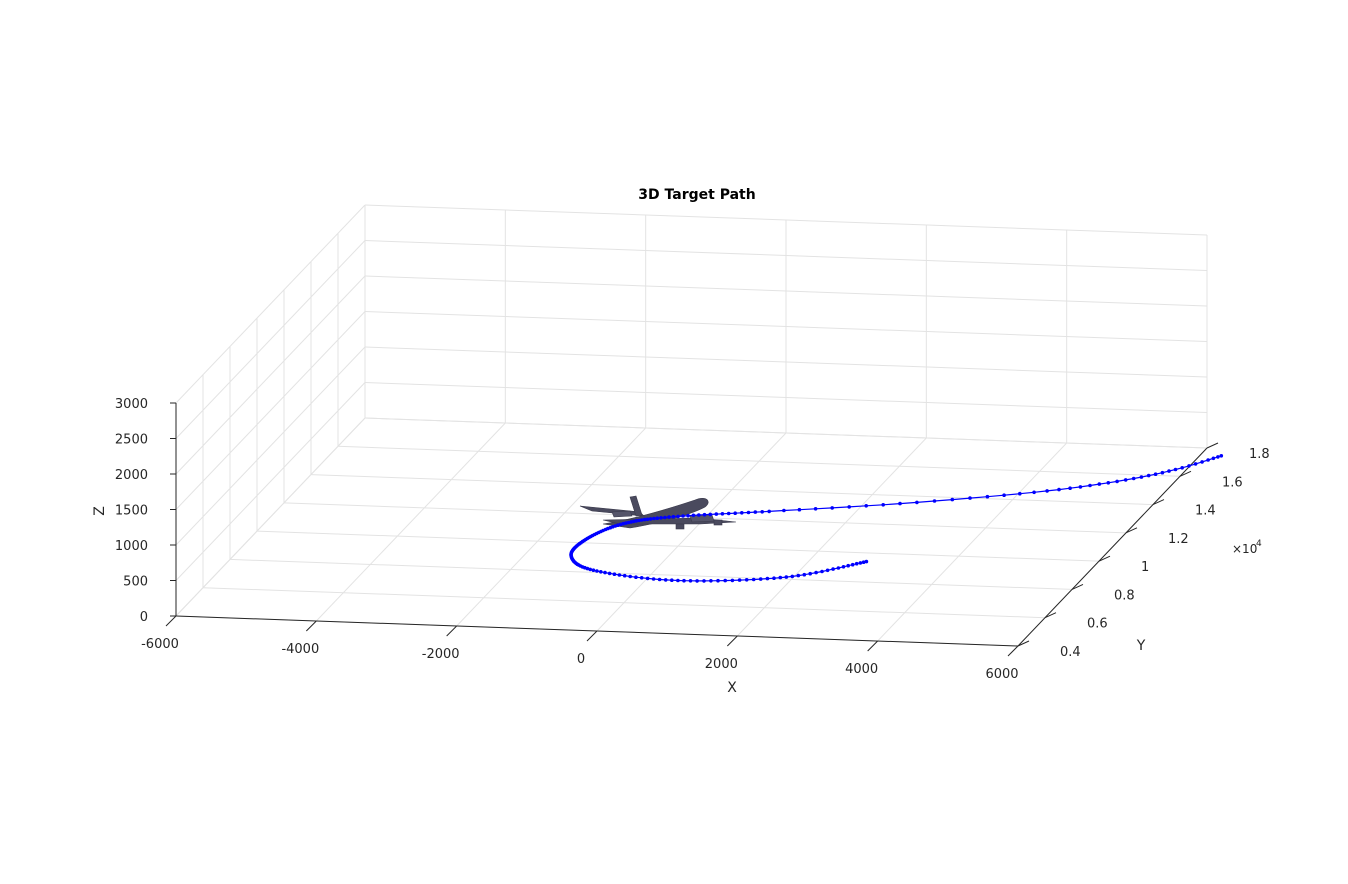  What do you see at coordinates (160, 644) in the screenshot?
I see `x-tick-label: -6000` at bounding box center [160, 644].